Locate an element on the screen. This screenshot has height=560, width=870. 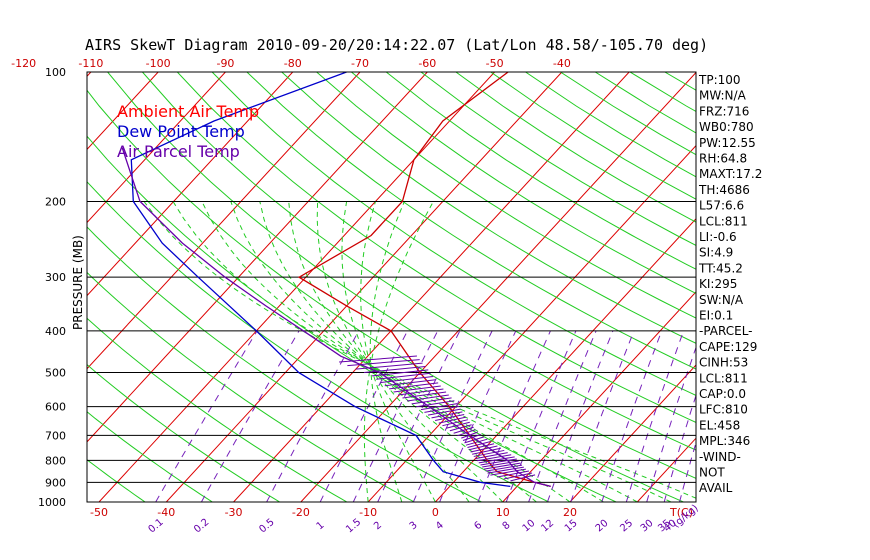
index-item: TP:100 is located at coordinates (719, 80).